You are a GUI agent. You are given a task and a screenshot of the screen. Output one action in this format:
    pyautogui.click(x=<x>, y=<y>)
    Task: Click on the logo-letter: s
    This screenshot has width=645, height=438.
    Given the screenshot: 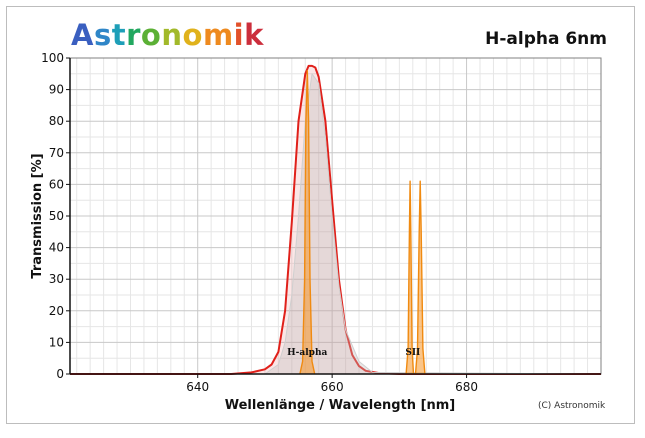 What is the action you would take?
    pyautogui.click(x=102, y=35)
    